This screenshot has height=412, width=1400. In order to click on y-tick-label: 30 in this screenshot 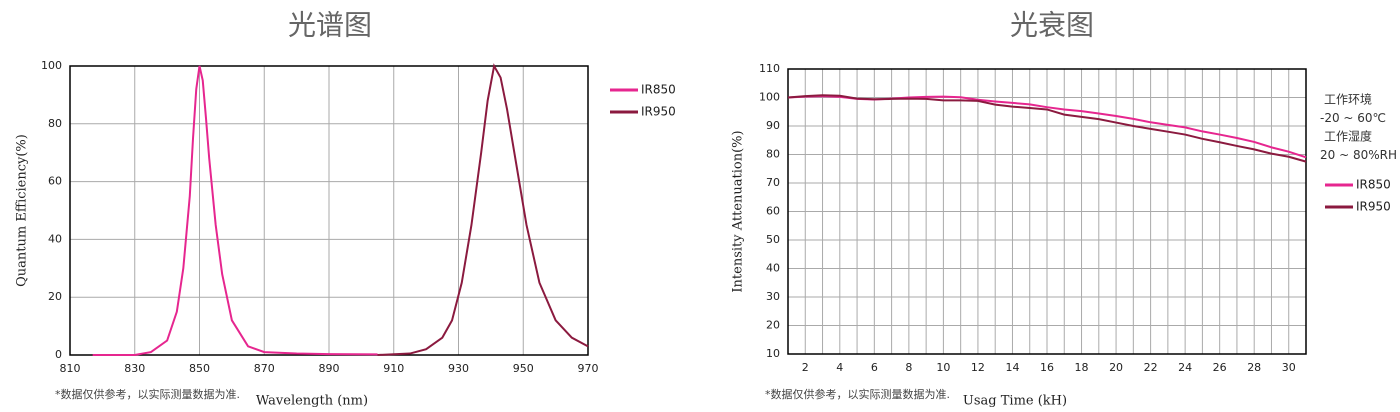, I will do `click(773, 296)`.